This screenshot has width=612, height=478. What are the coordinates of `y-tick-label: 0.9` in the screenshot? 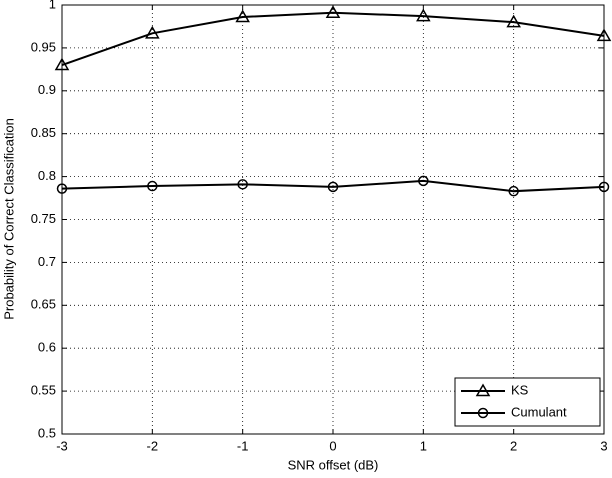 It's located at (47, 89).